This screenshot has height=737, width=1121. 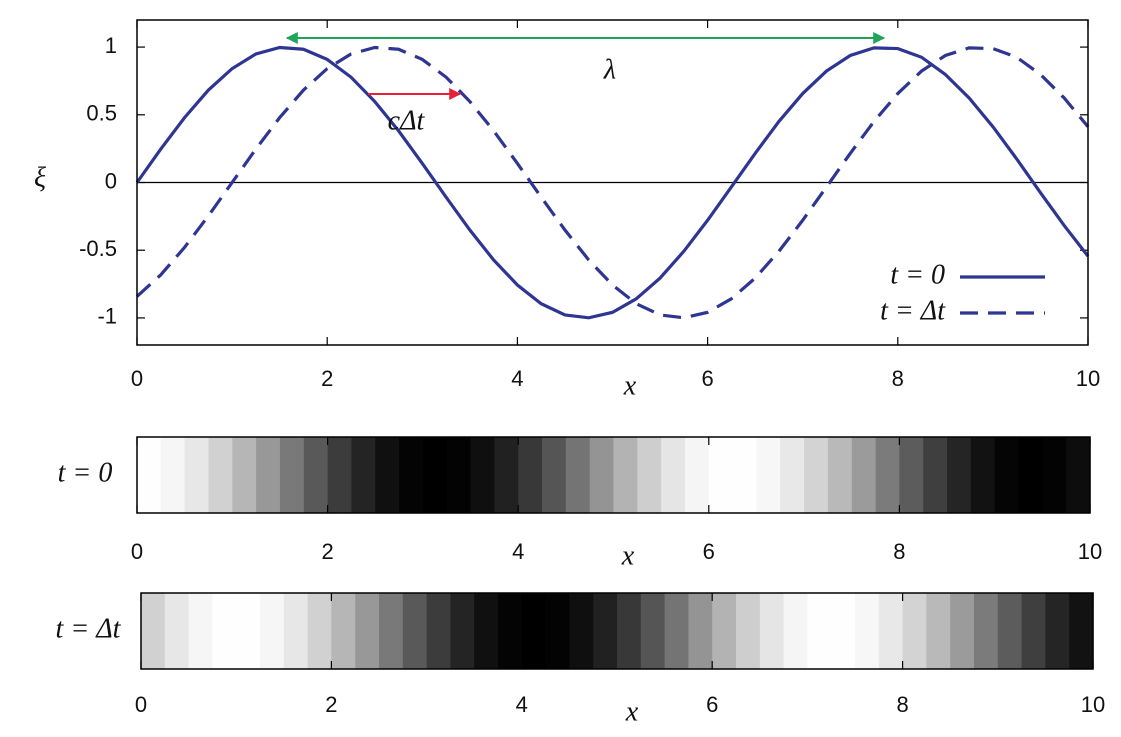 What do you see at coordinates (89, 628) in the screenshot?
I see `strip-label: t = Δt` at bounding box center [89, 628].